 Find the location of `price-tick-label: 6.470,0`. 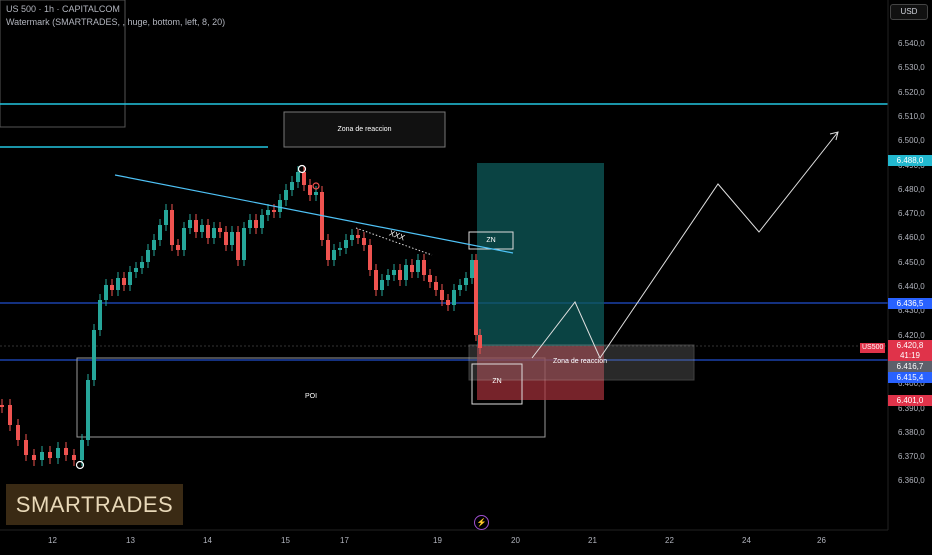

price-tick-label: 6.470,0 is located at coordinates (911, 214).